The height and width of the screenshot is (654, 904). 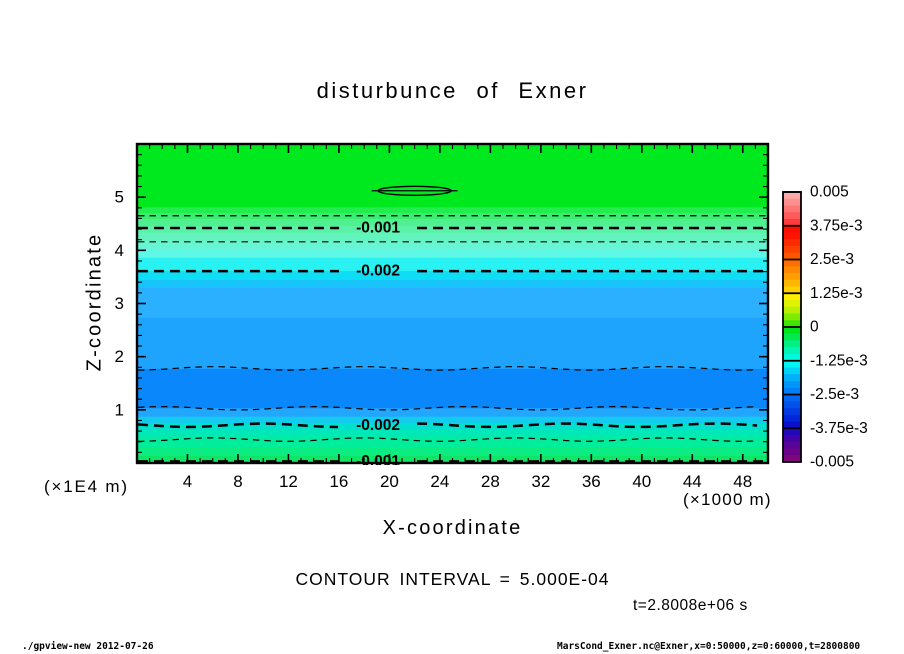 I want to click on colorbar-label: 2.5e-3, so click(x=832, y=259).